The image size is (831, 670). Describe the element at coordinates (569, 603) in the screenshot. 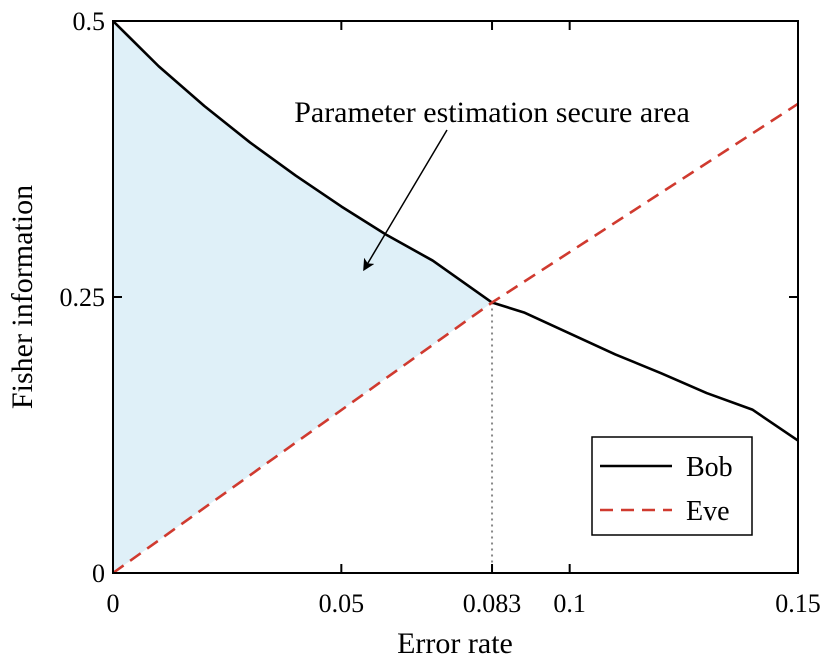

I see `x-tick-label: 0.1` at that location.